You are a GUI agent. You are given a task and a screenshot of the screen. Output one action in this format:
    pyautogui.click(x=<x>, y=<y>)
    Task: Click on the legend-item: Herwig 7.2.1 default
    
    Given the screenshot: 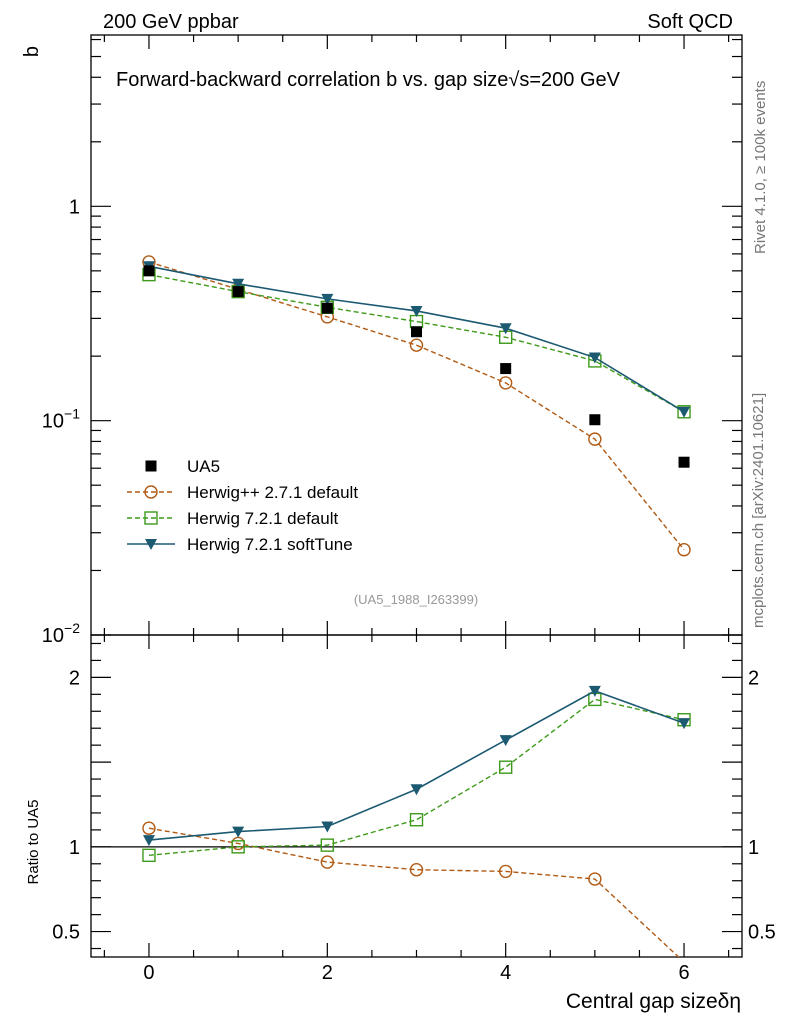 What is the action you would take?
    pyautogui.click(x=232, y=518)
    